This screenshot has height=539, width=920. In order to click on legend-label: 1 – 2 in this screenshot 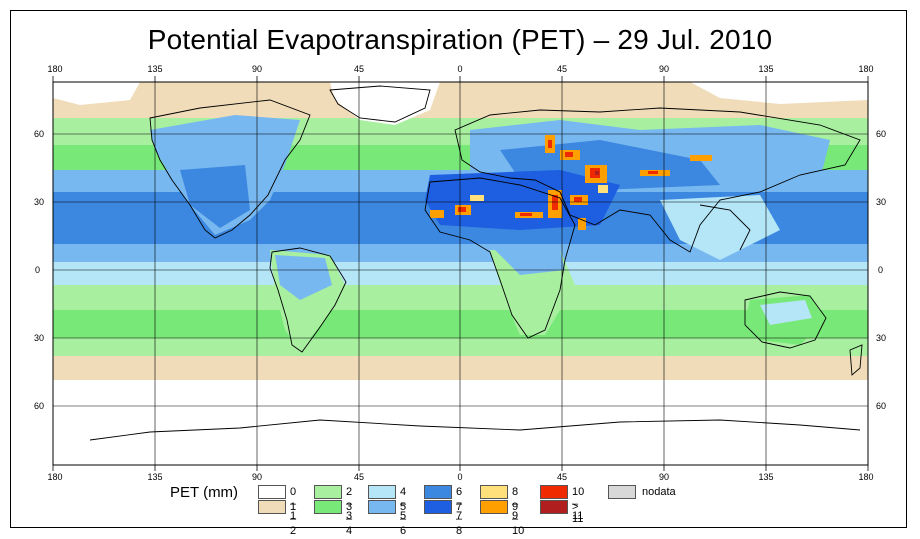, I will do `click(293, 519)`.